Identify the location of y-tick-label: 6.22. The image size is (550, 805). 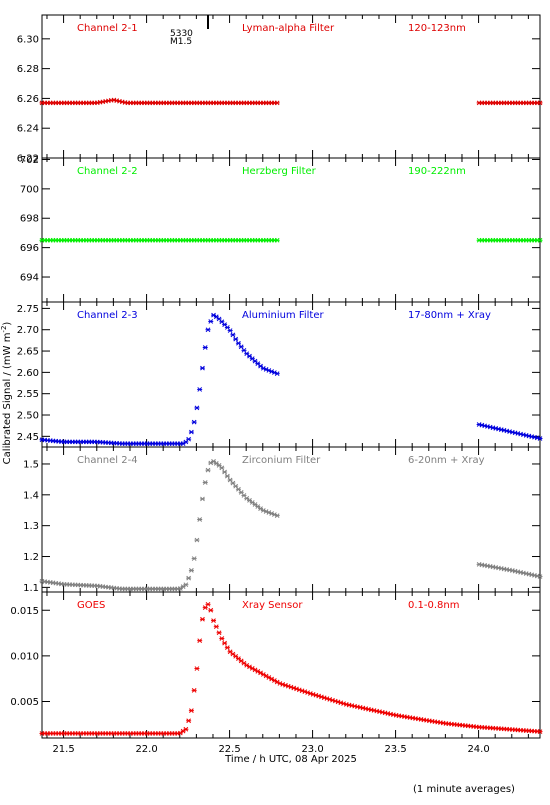
(28, 159).